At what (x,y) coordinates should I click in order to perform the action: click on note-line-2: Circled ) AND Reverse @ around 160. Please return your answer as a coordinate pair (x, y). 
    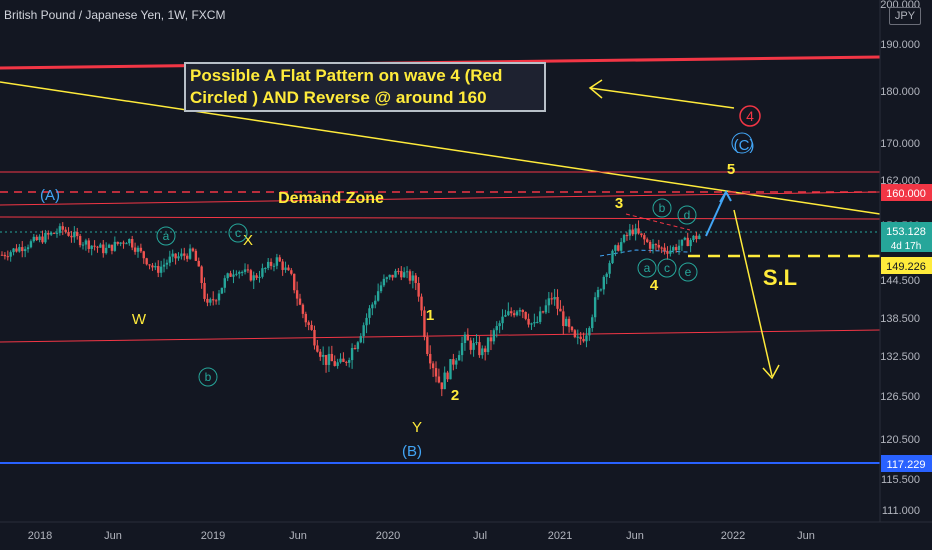
    Looking at the image, I should click on (338, 97).